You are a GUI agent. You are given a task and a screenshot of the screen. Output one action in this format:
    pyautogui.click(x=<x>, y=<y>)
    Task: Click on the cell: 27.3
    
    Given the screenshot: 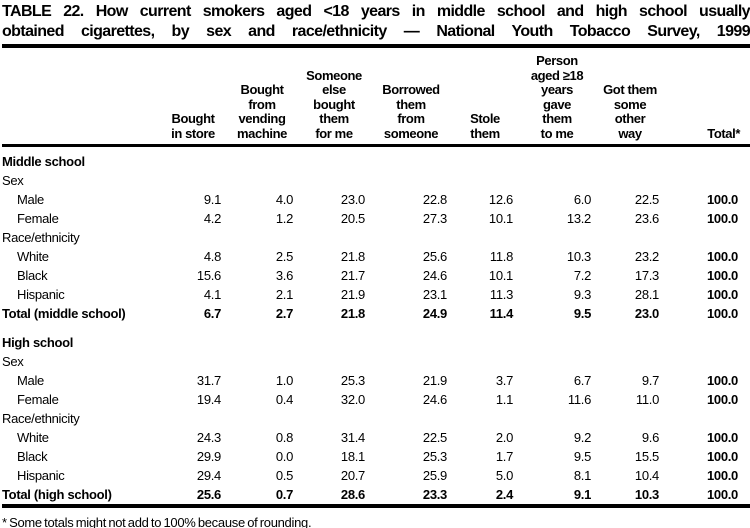 What is the action you would take?
    pyautogui.click(x=434, y=218)
    